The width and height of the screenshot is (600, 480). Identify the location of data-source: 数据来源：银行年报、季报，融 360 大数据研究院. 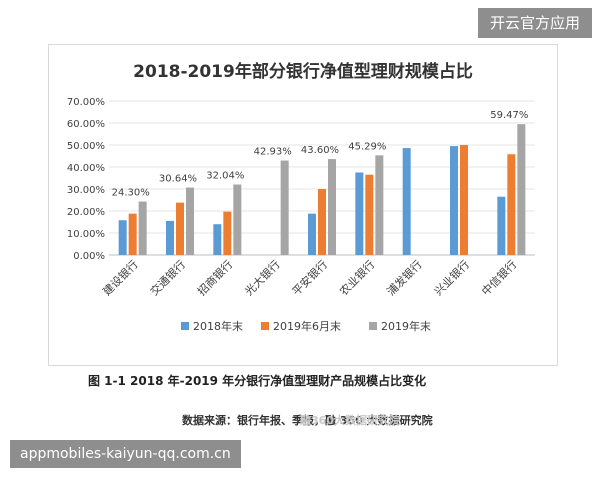
(307, 420).